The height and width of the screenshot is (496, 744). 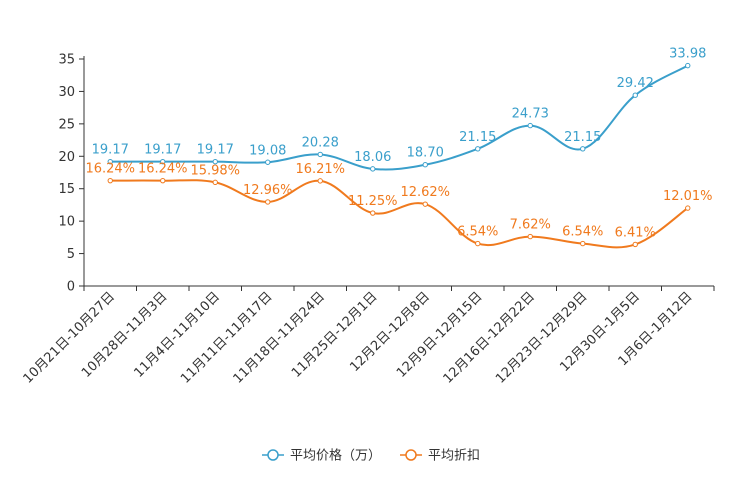 I want to click on legend-item-2: 平均折扣, so click(x=440, y=456).